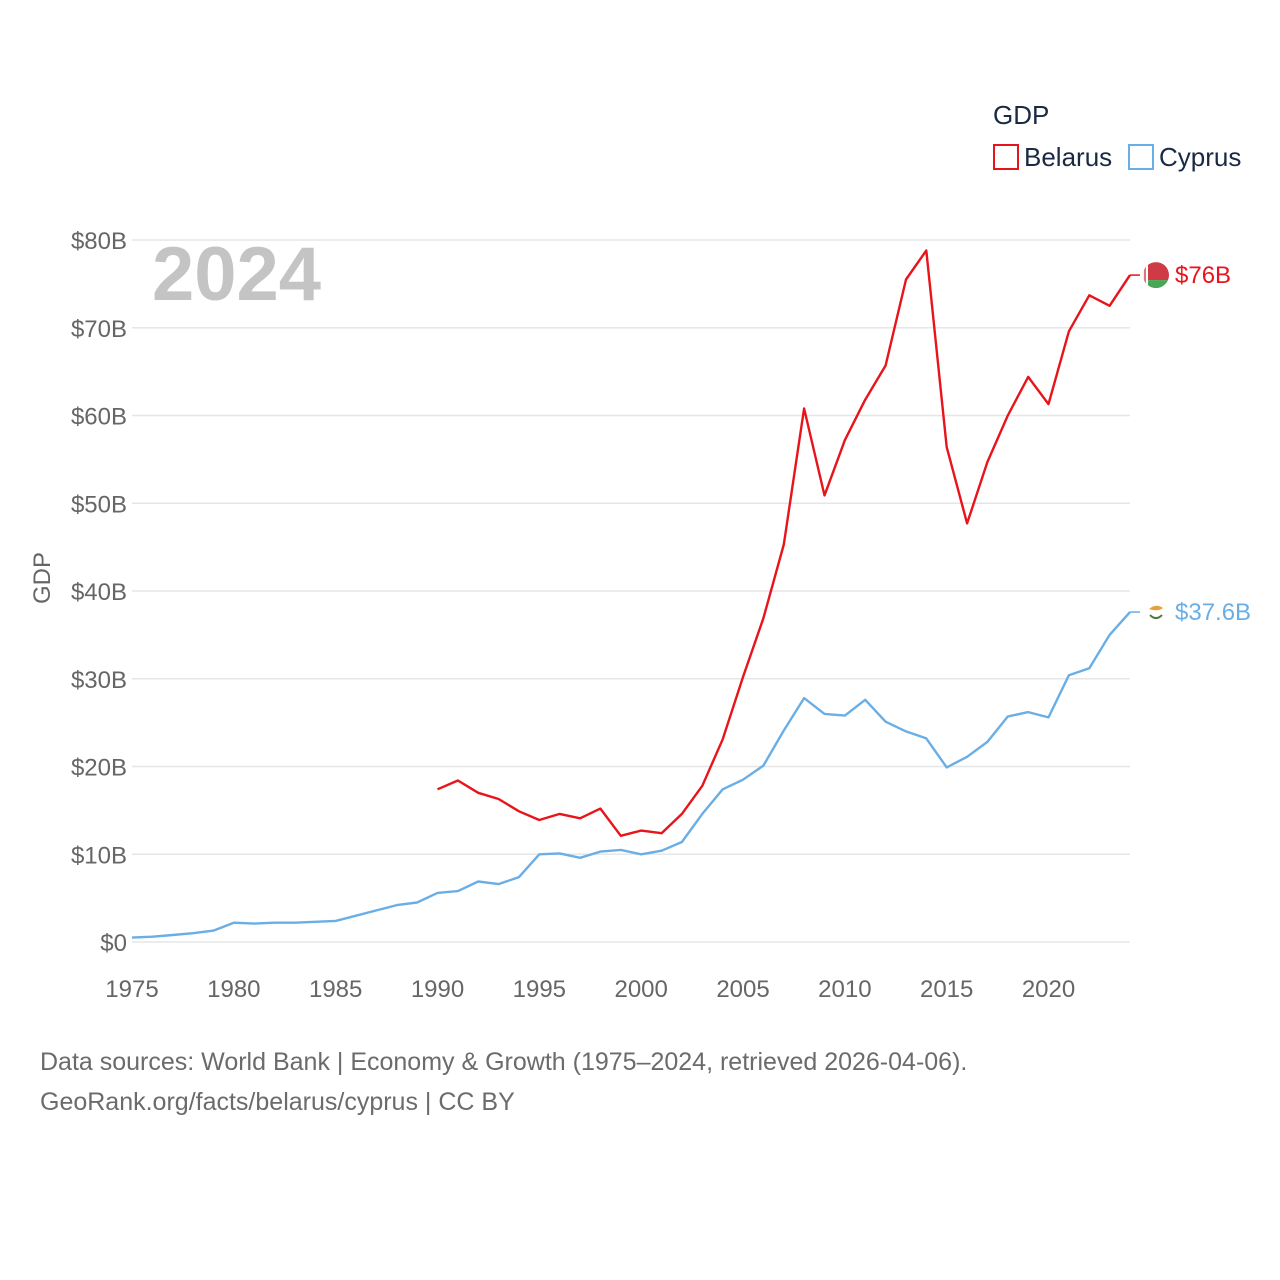  I want to click on y-tick-label: $0, so click(113, 943).